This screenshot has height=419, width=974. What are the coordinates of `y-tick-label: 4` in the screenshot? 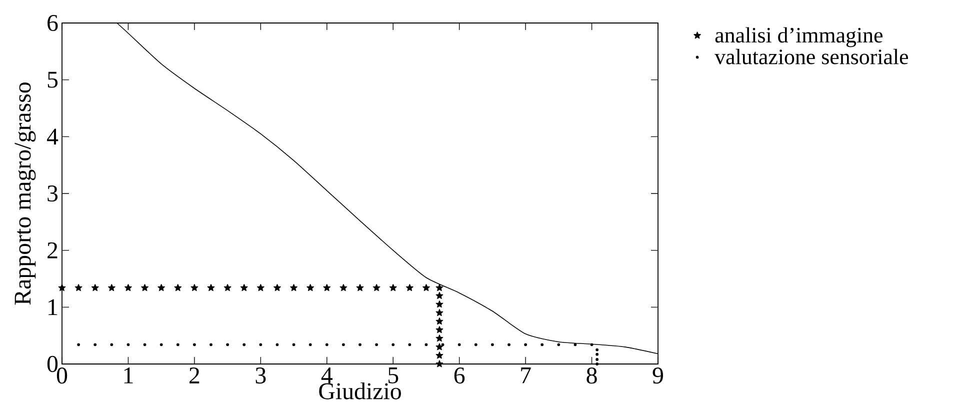 It's located at (52, 136).